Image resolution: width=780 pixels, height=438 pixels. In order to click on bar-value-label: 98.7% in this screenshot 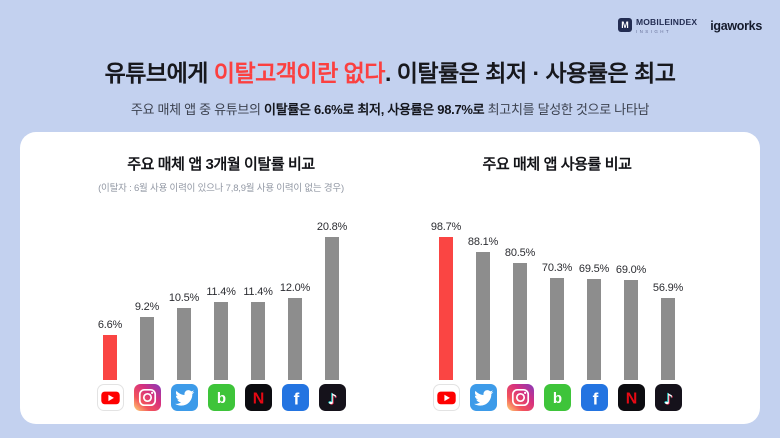, I will do `click(446, 227)`.